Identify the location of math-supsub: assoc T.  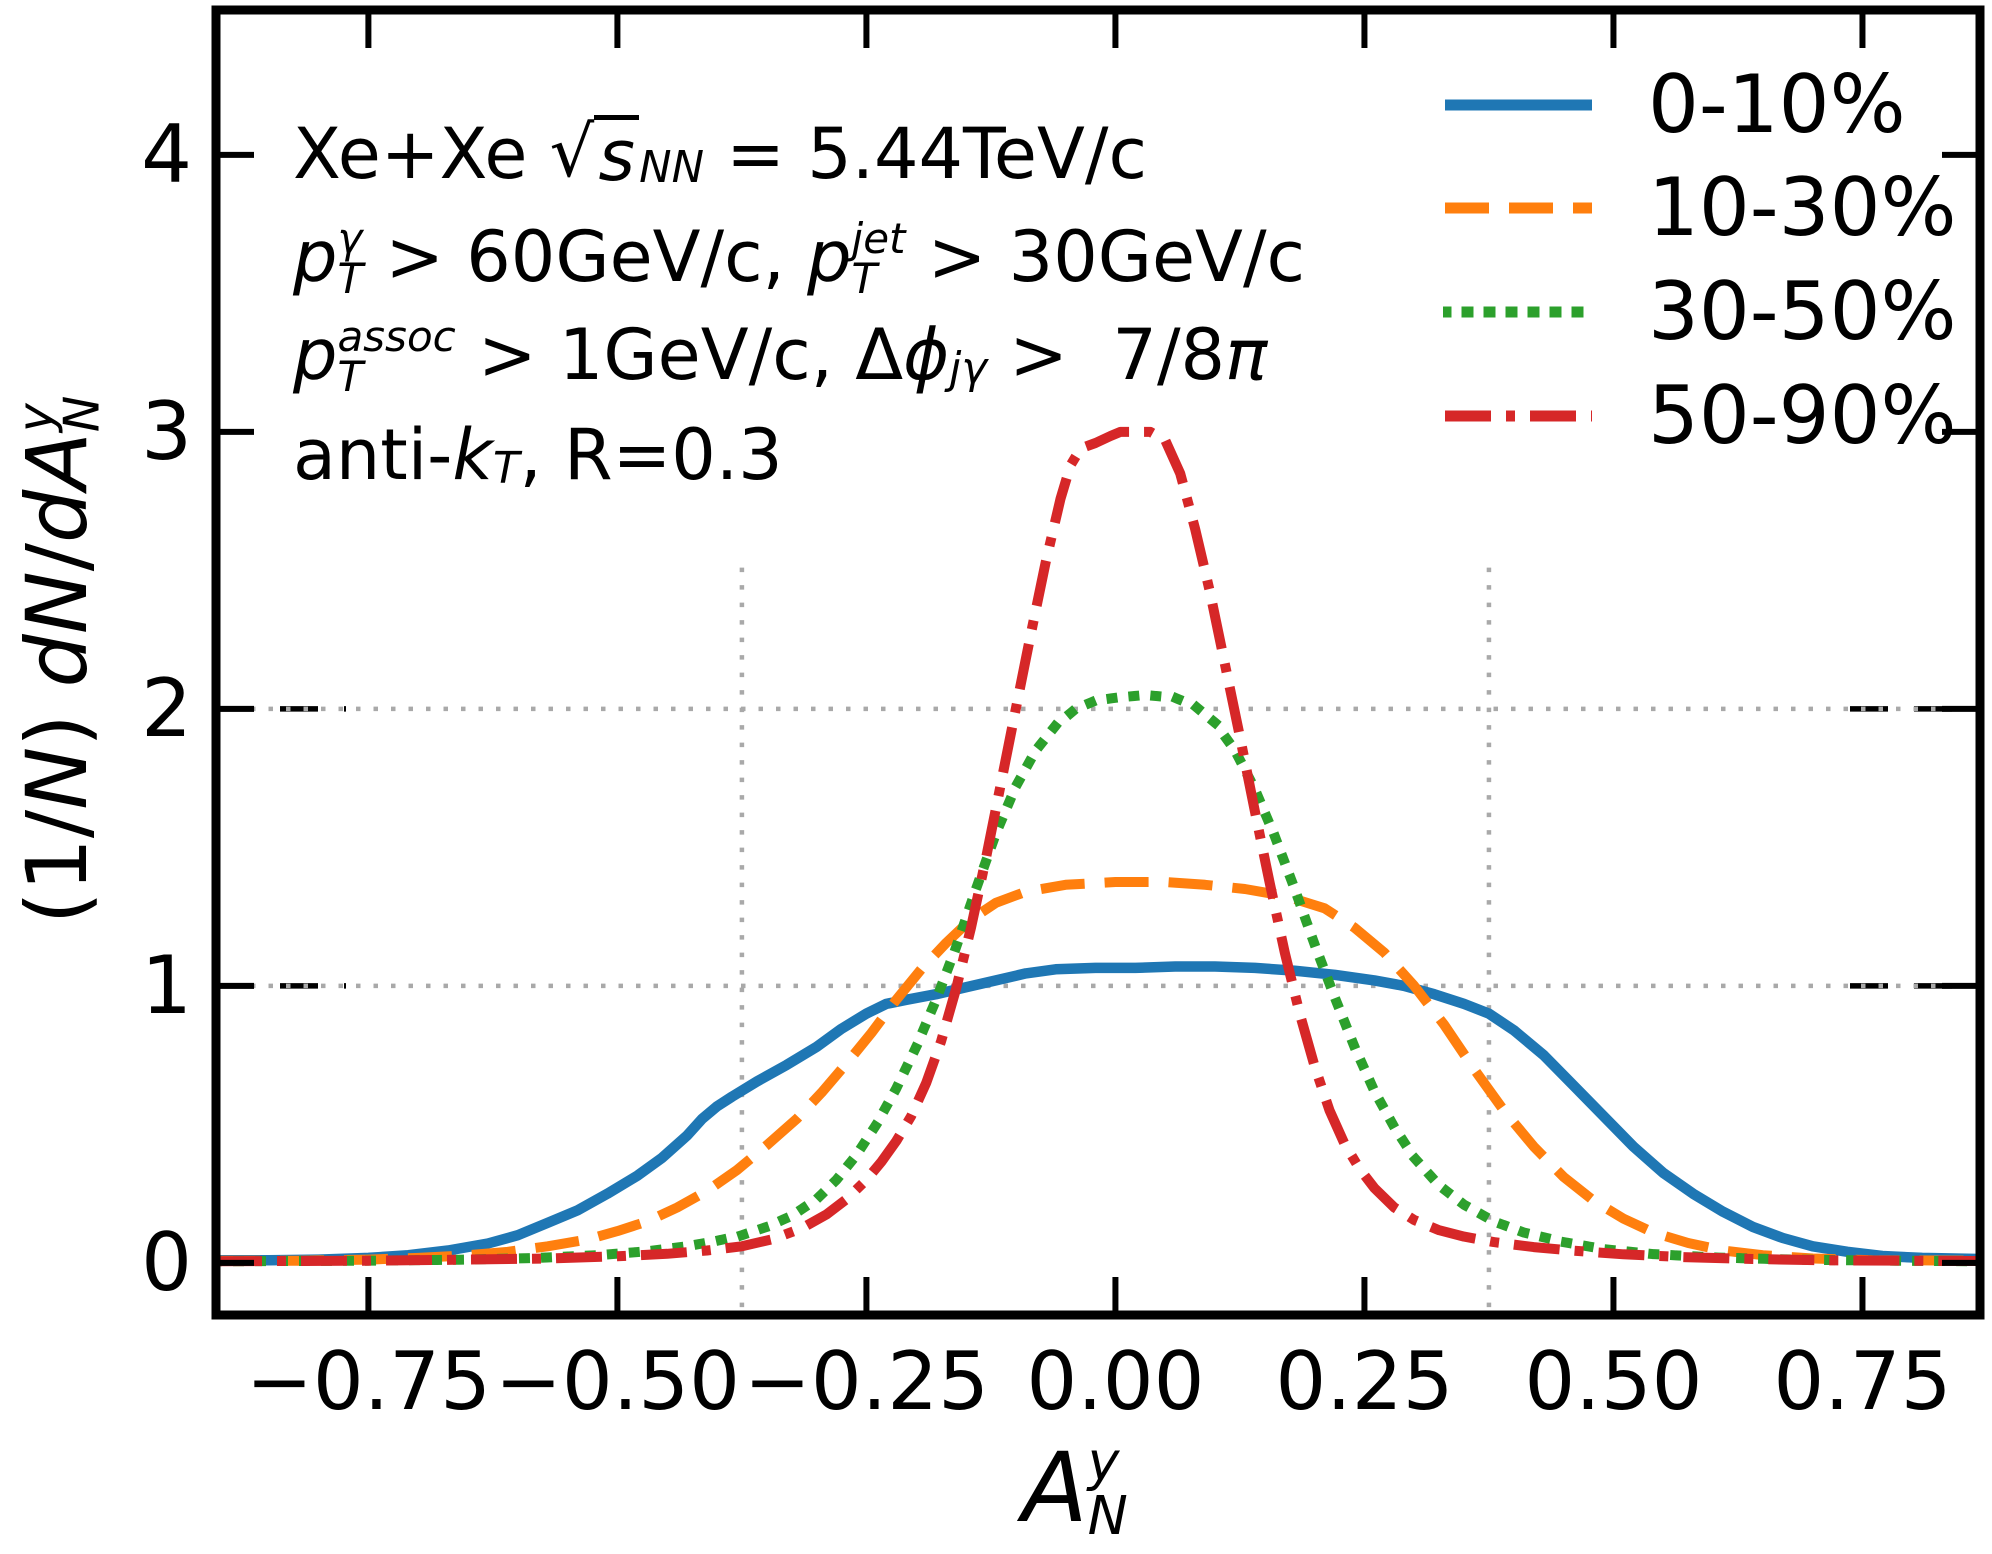
(396, 357).